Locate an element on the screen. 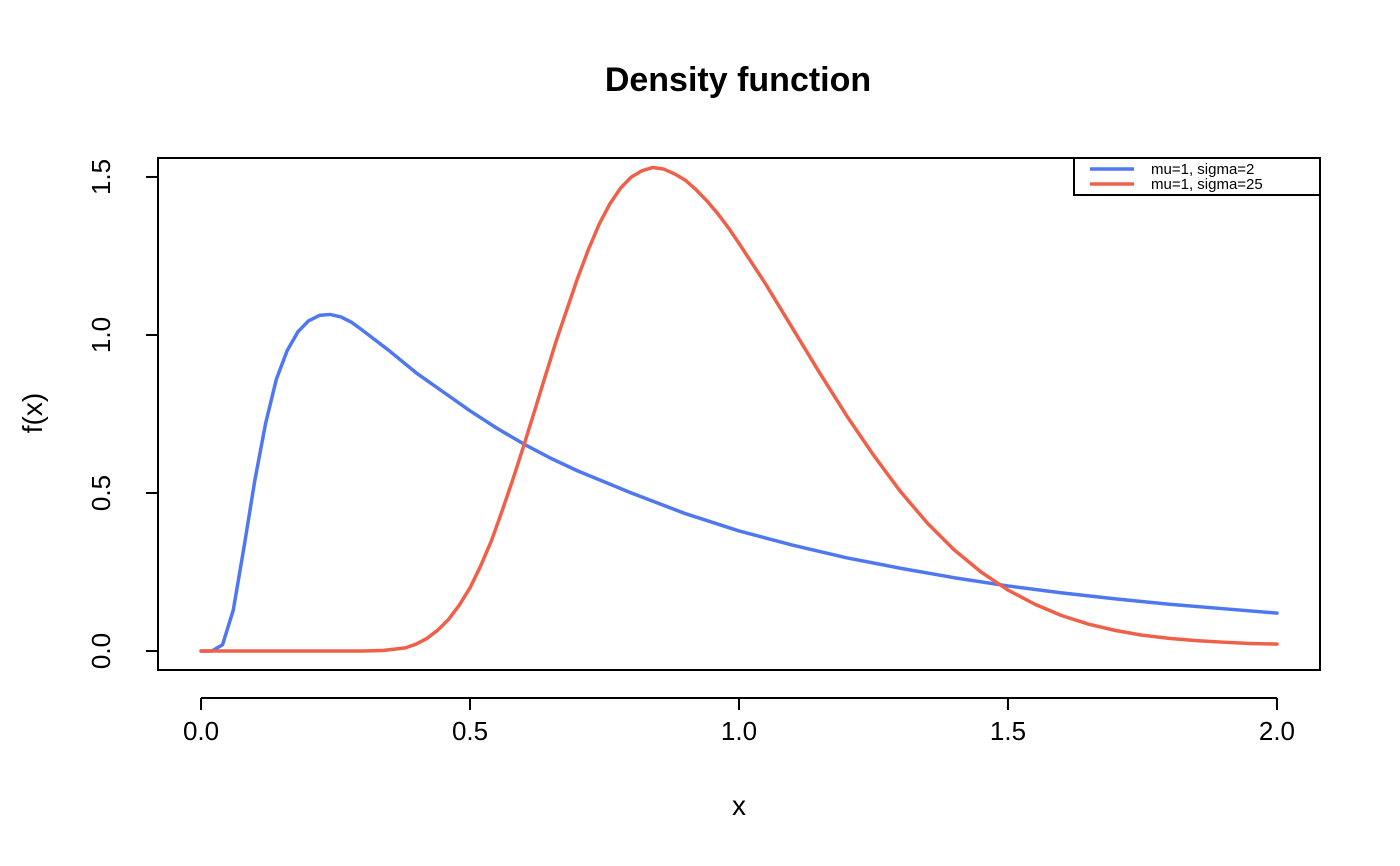  legend-box is located at coordinates (1197, 176).